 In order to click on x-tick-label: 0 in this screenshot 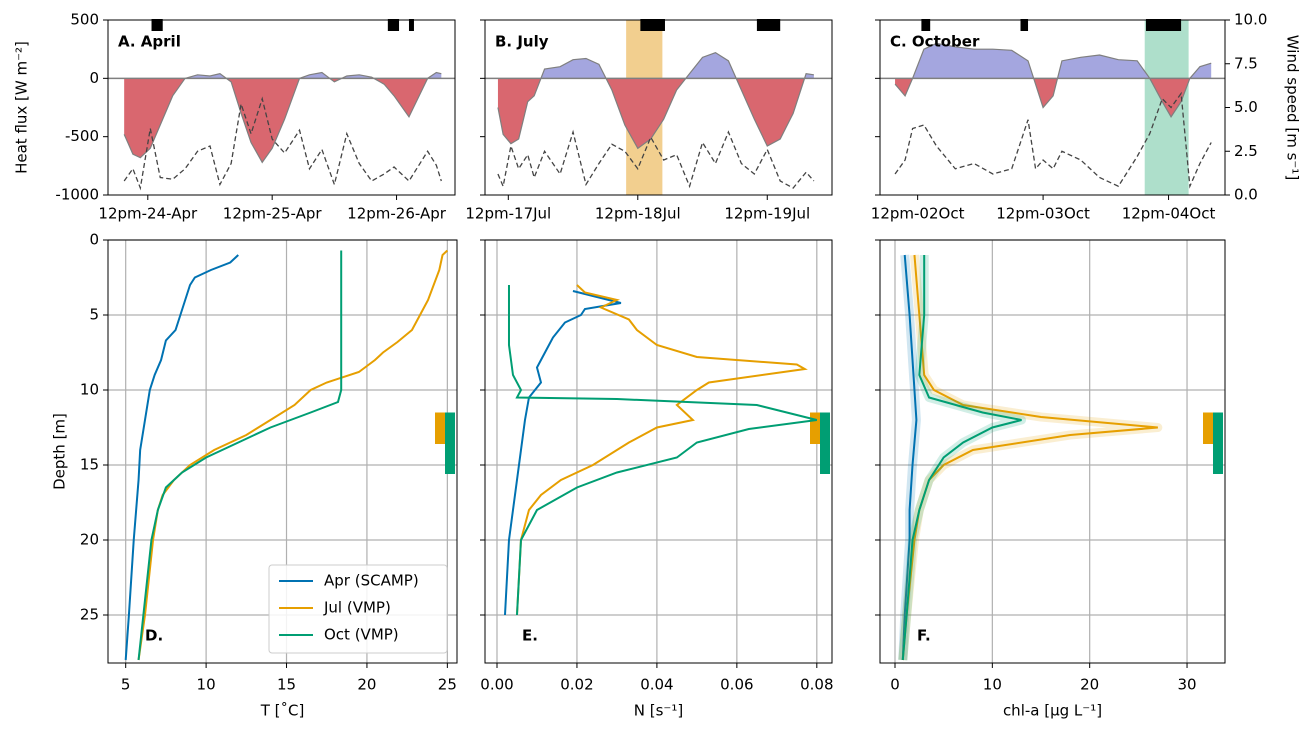, I will do `click(895, 685)`.